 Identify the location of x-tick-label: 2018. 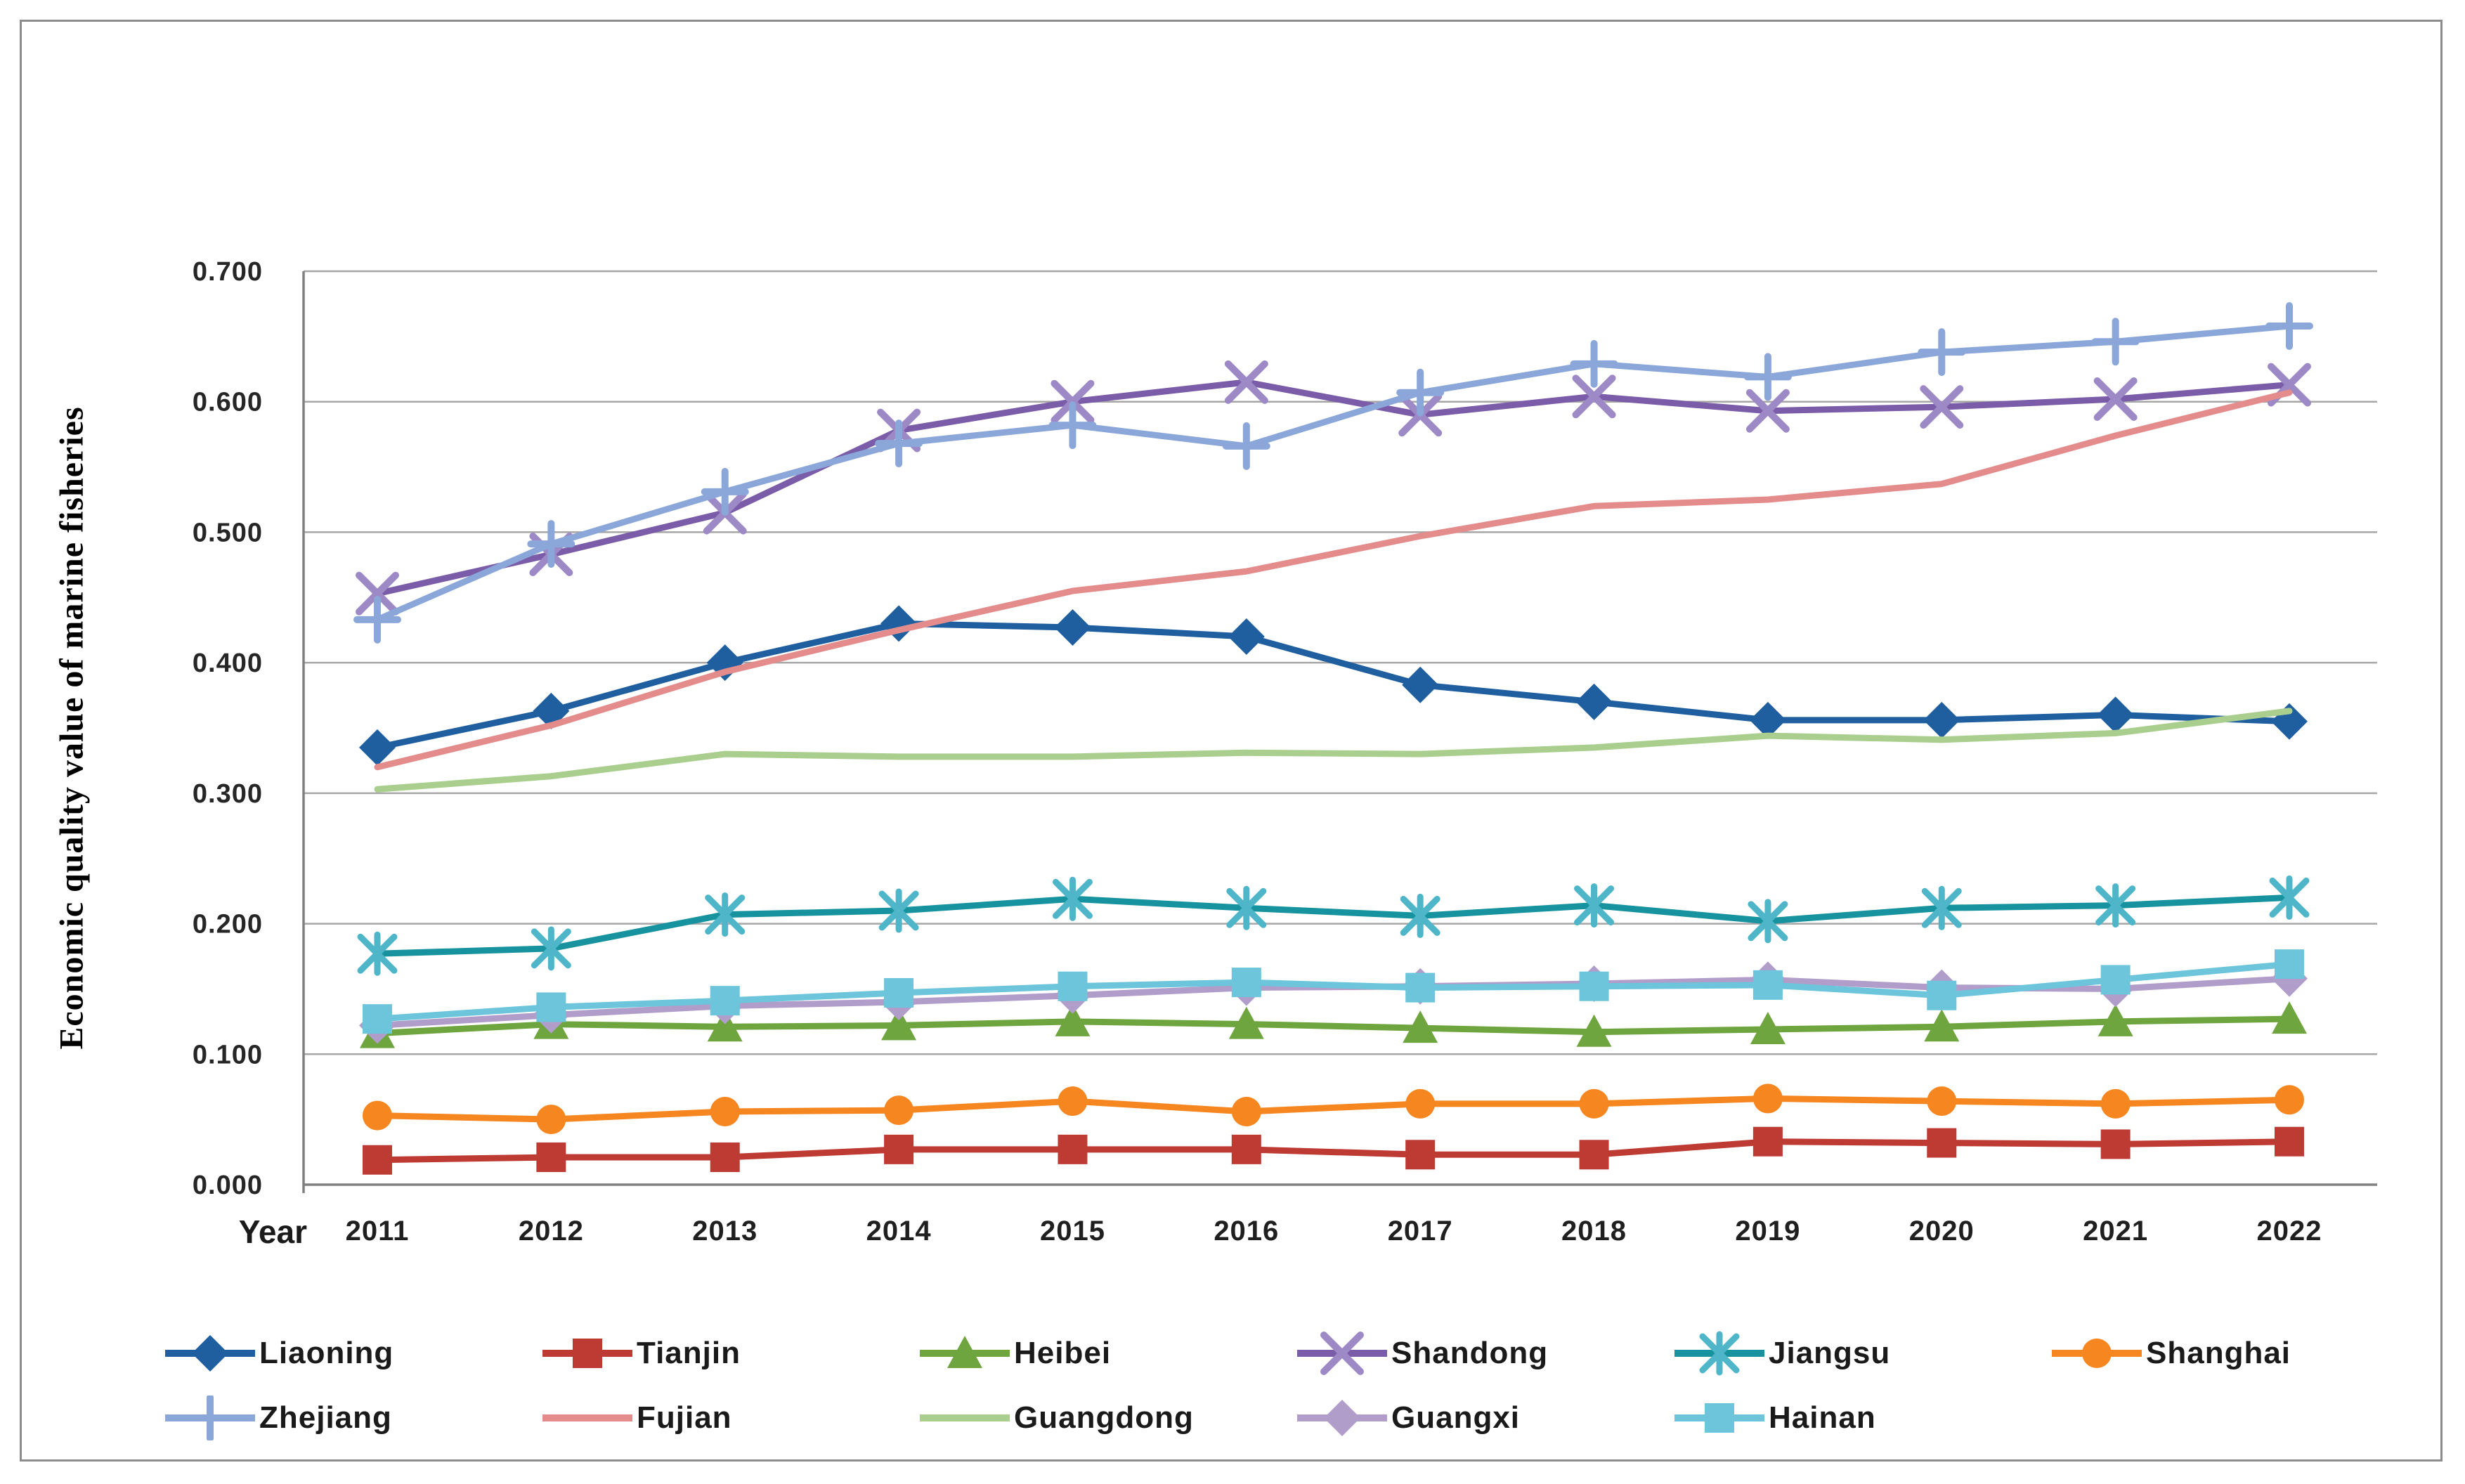
(1594, 1231).